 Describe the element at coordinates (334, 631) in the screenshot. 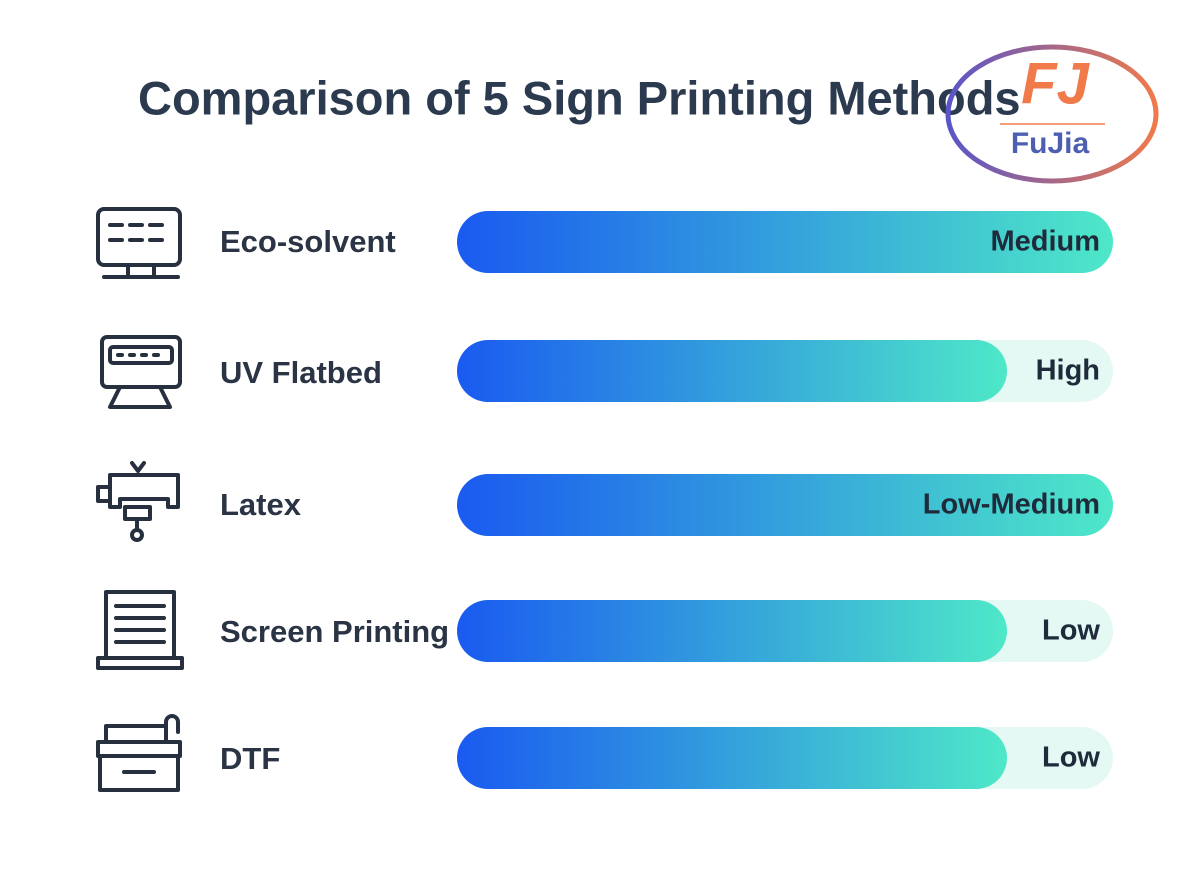

I see `row-label: Screen Printing` at that location.